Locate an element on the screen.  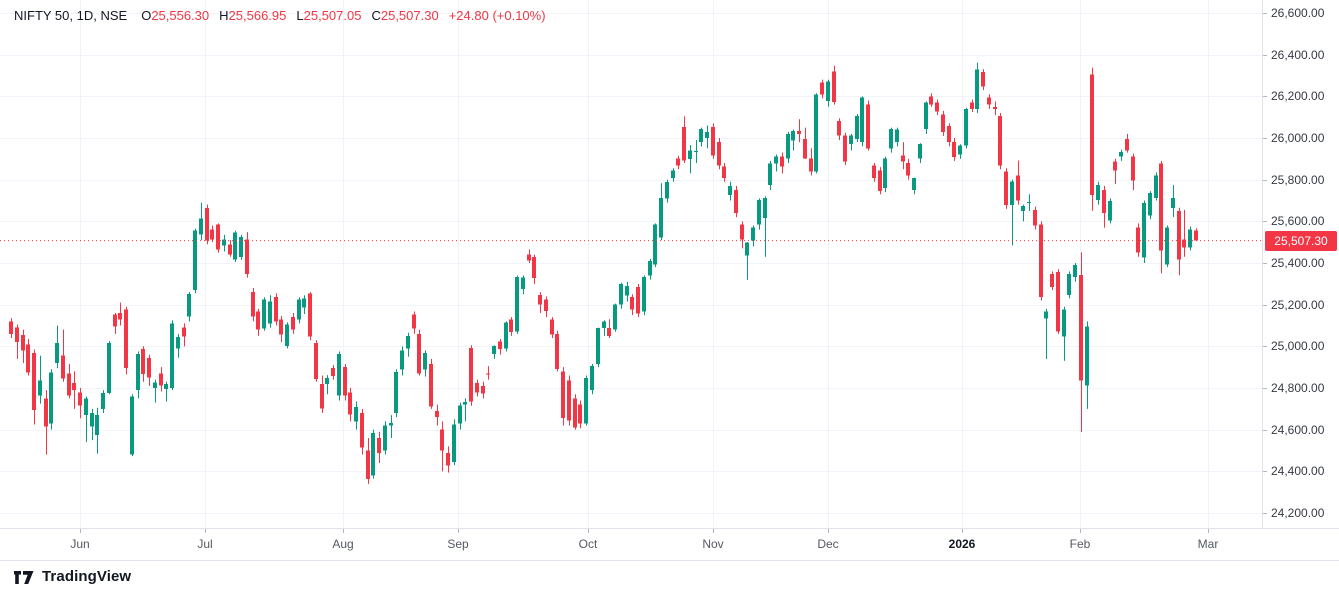
time-axis: Jun Jul Aug Sep Oct Nov Dec 2026 Feb Mar is located at coordinates (669, 544).